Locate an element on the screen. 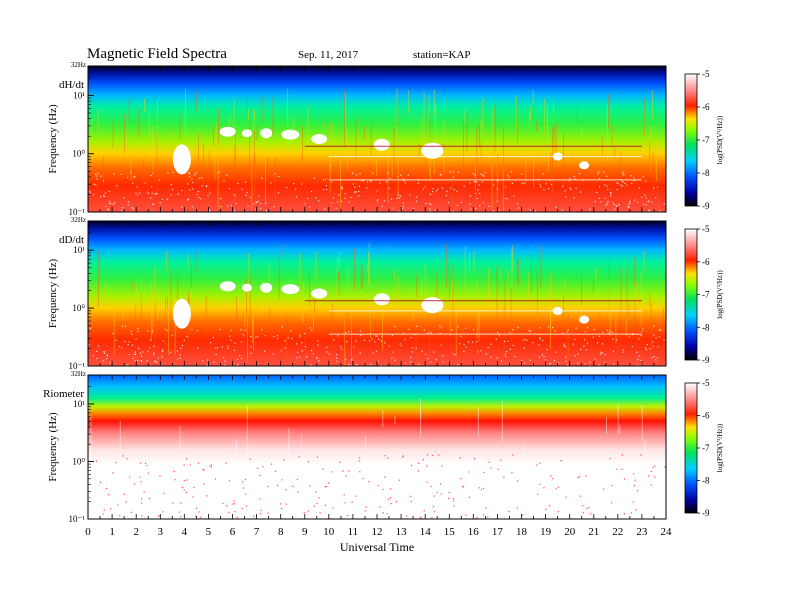 Image resolution: width=792 pixels, height=612 pixels. colorbar-label: log(PSD(V²/Hz)) is located at coordinates (720, 139).